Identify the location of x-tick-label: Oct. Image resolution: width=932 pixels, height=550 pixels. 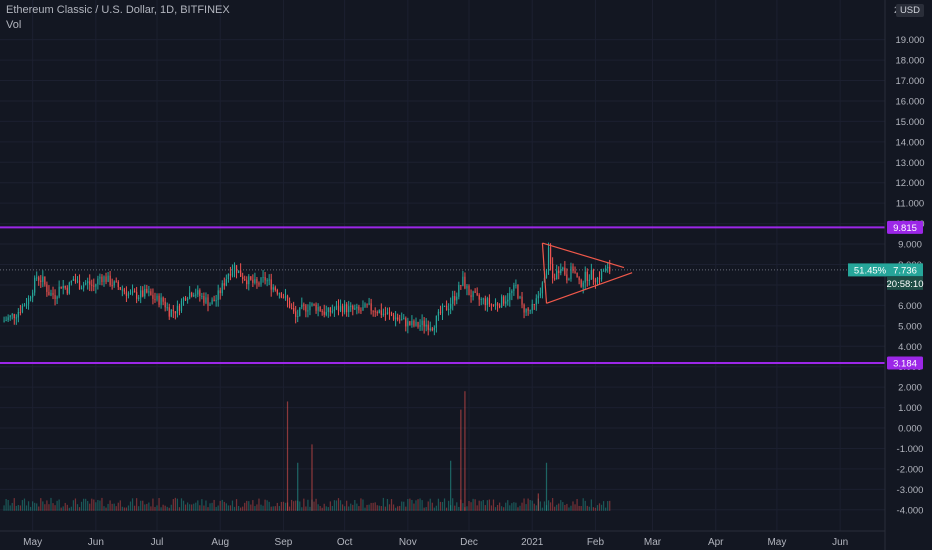
(345, 542).